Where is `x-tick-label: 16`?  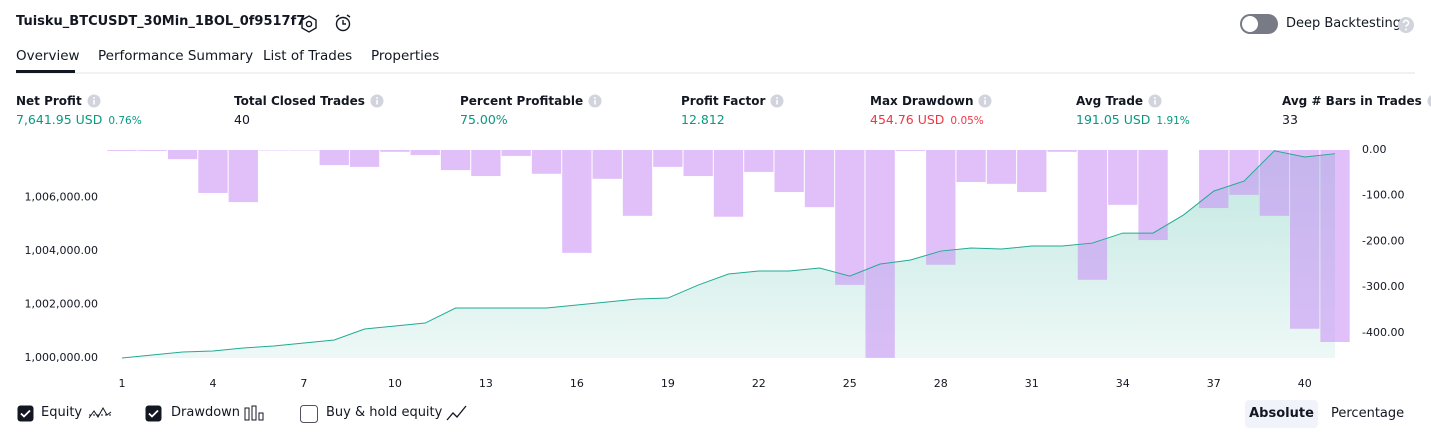 x-tick-label: 16 is located at coordinates (577, 383).